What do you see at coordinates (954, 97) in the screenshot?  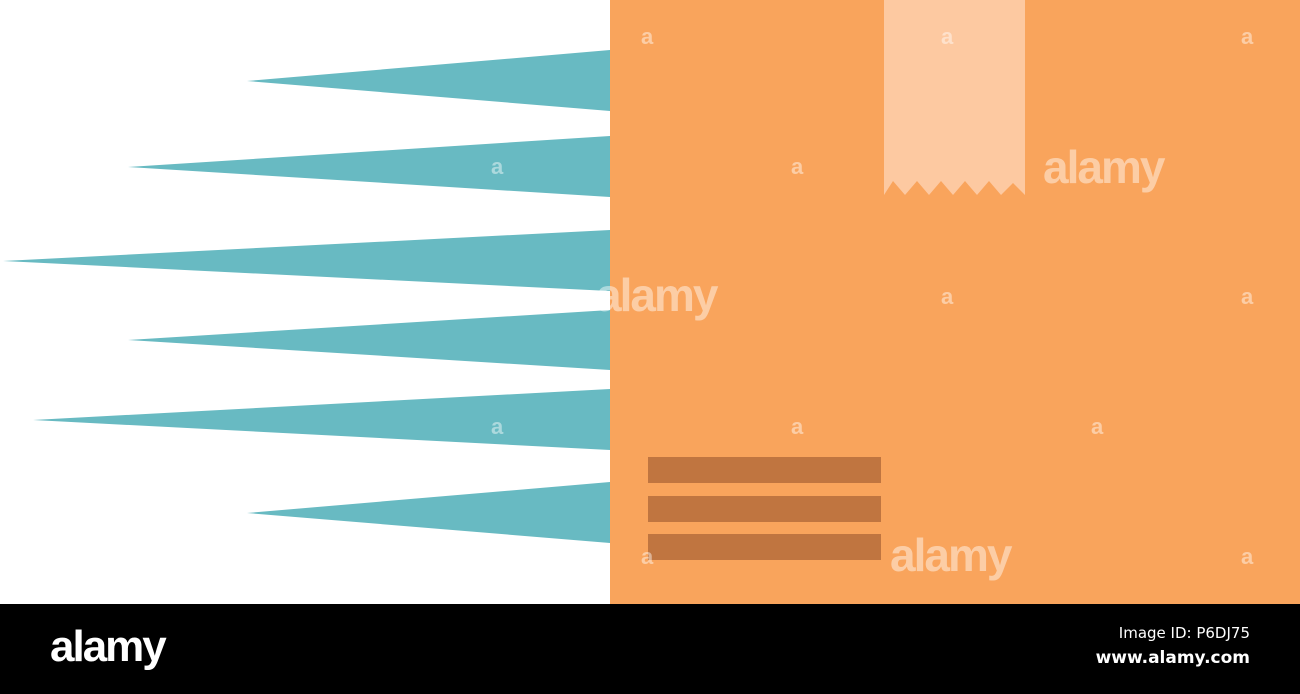 I see `packing-tape` at bounding box center [954, 97].